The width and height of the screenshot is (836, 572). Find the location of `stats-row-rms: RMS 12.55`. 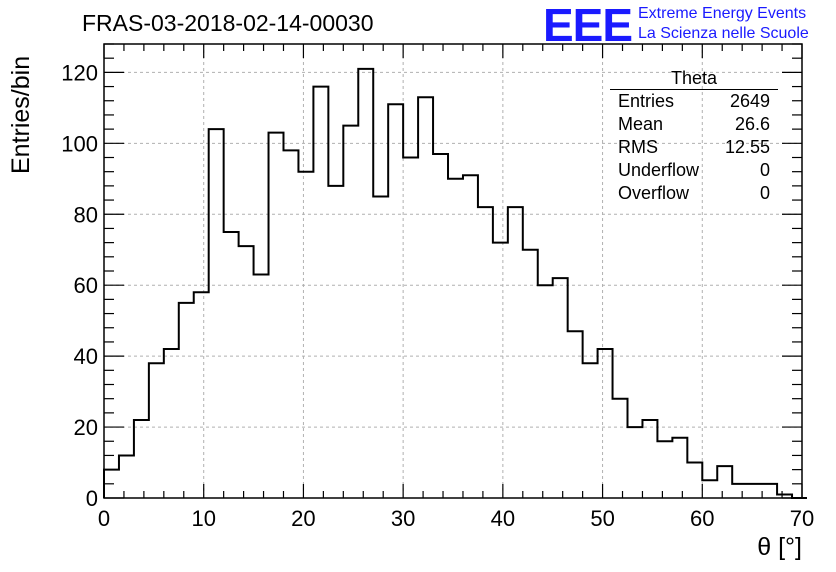

stats-row-rms: RMS 12.55 is located at coordinates (694, 147).